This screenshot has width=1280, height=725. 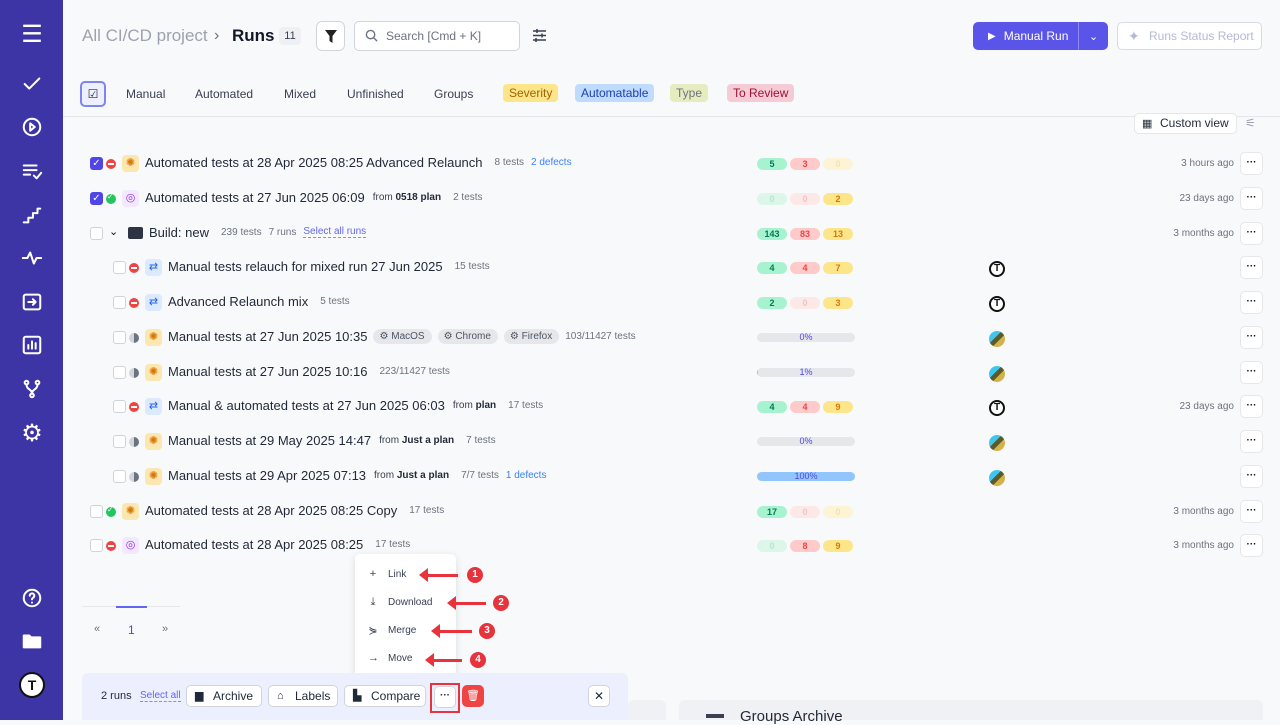 I want to click on plan-name: 0518 plan, so click(x=418, y=197).